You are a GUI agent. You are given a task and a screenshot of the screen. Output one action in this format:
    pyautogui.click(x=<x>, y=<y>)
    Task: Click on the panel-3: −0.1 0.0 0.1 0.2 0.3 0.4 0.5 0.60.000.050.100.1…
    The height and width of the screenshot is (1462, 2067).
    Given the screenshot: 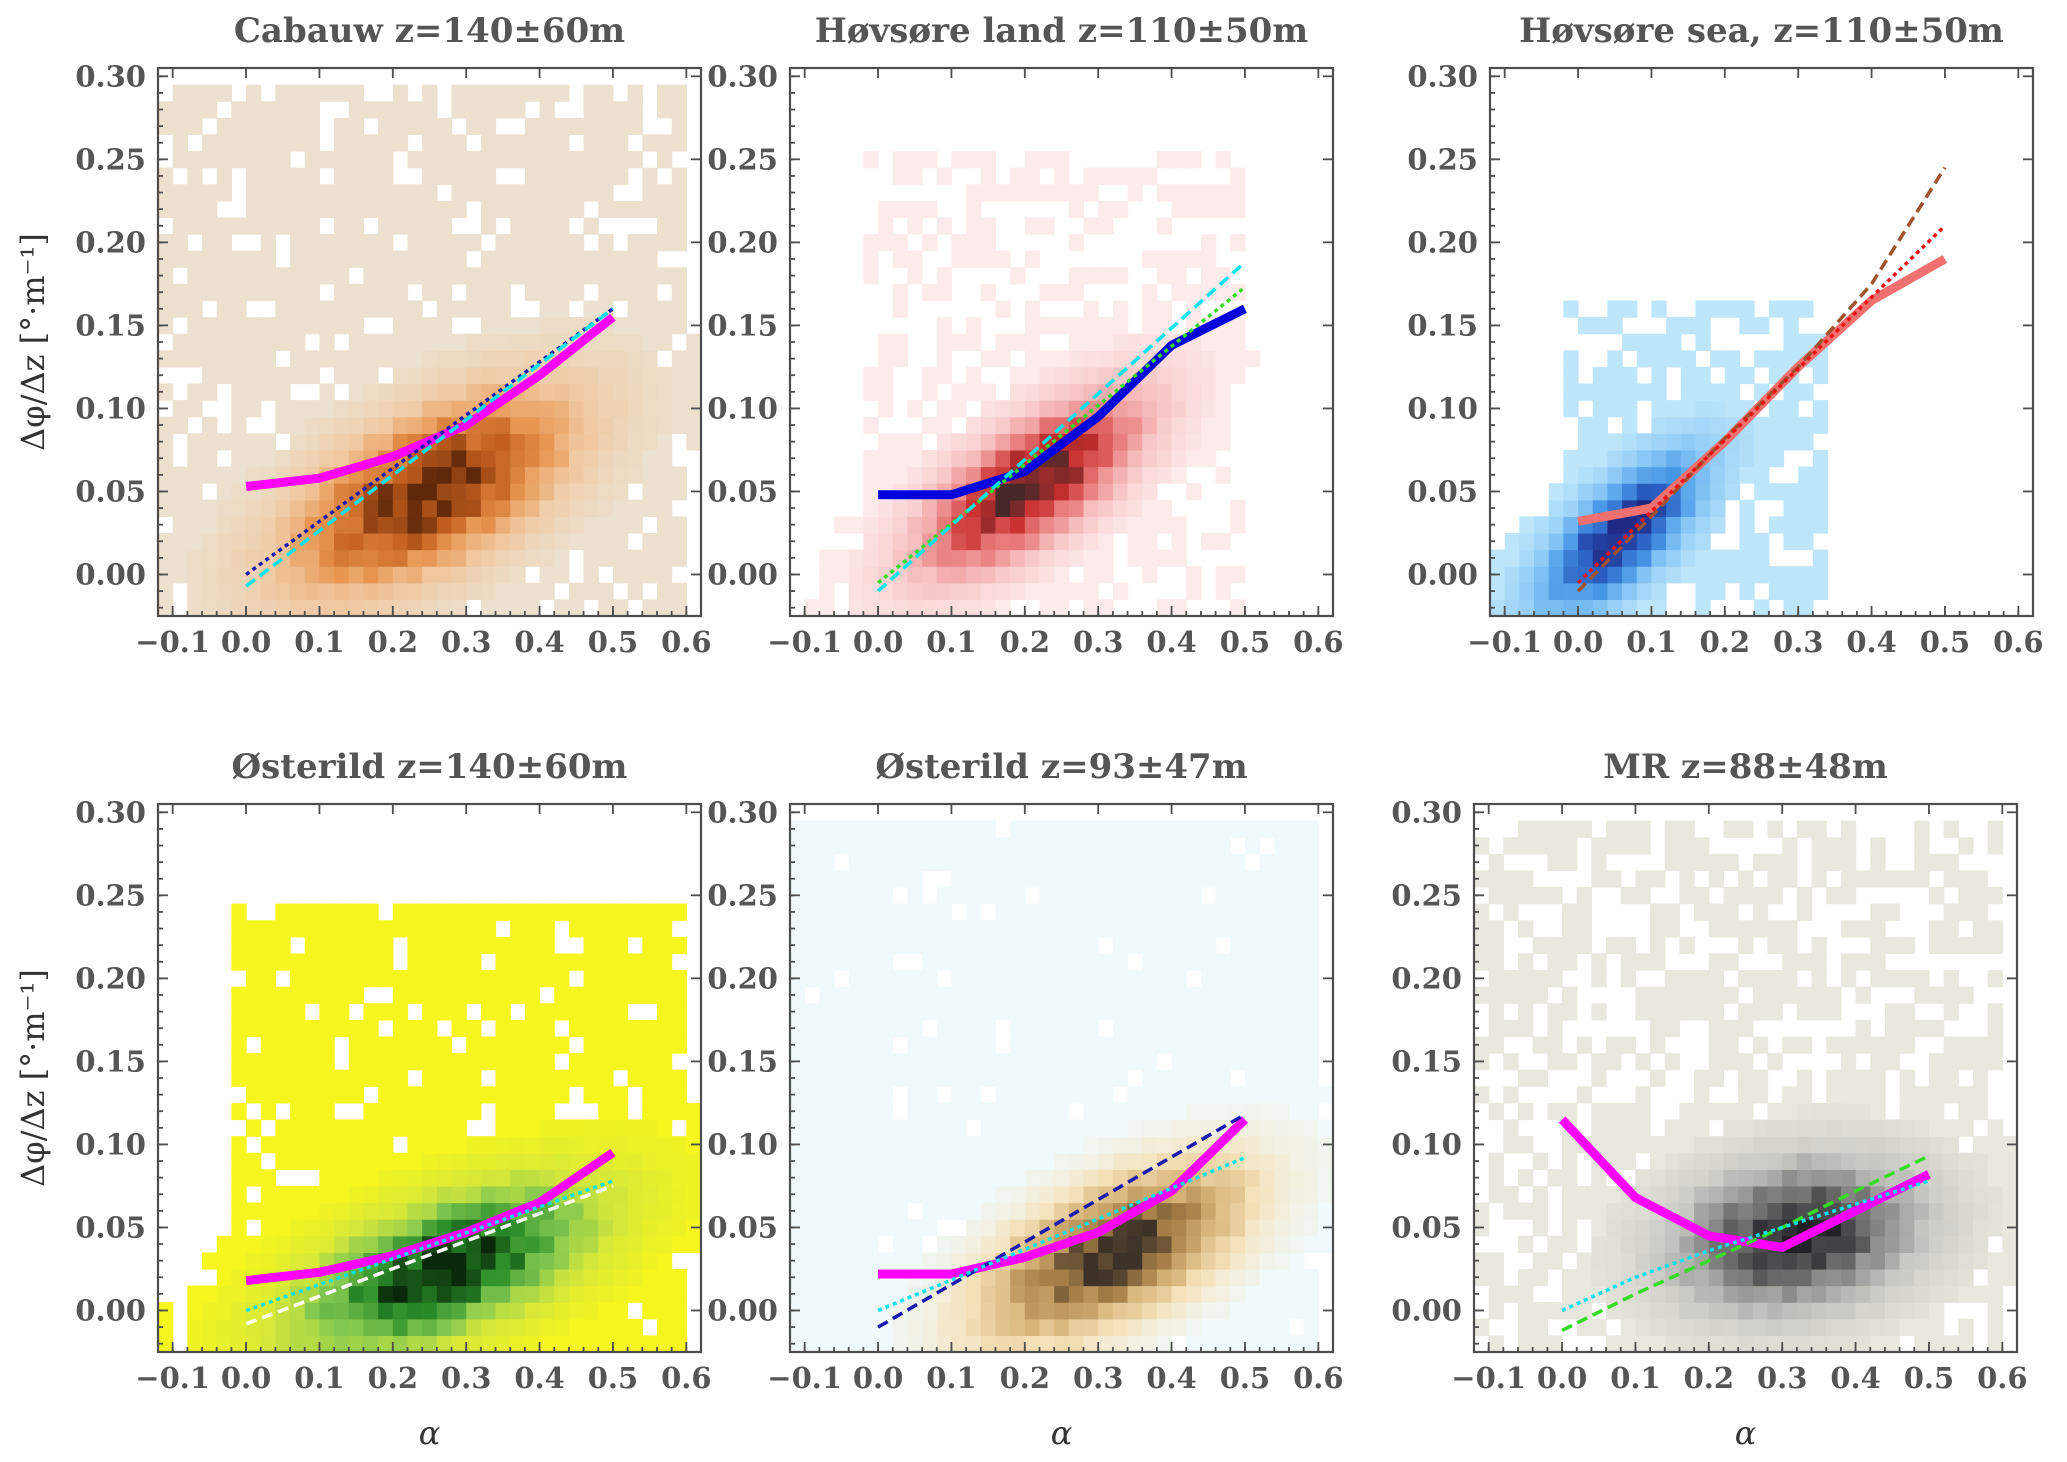 What is the action you would take?
    pyautogui.click(x=1725, y=335)
    